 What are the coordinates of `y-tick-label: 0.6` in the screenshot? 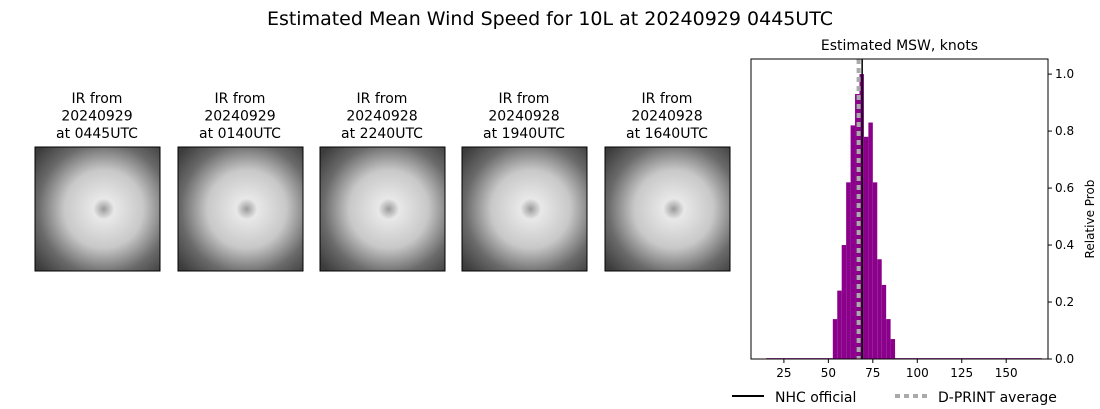 It's located at (1064, 188).